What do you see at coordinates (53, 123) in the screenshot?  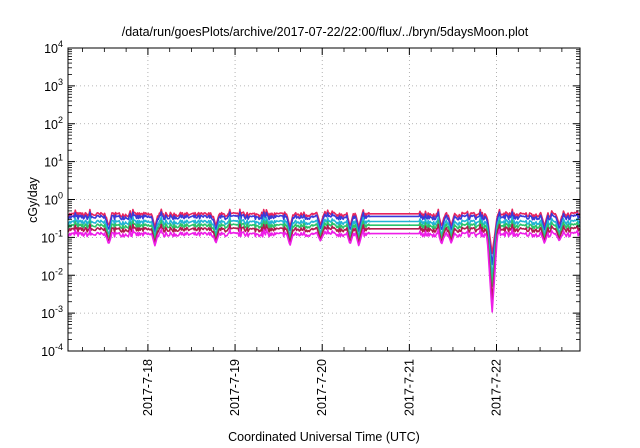 I see `y-tick-label: 10²` at bounding box center [53, 123].